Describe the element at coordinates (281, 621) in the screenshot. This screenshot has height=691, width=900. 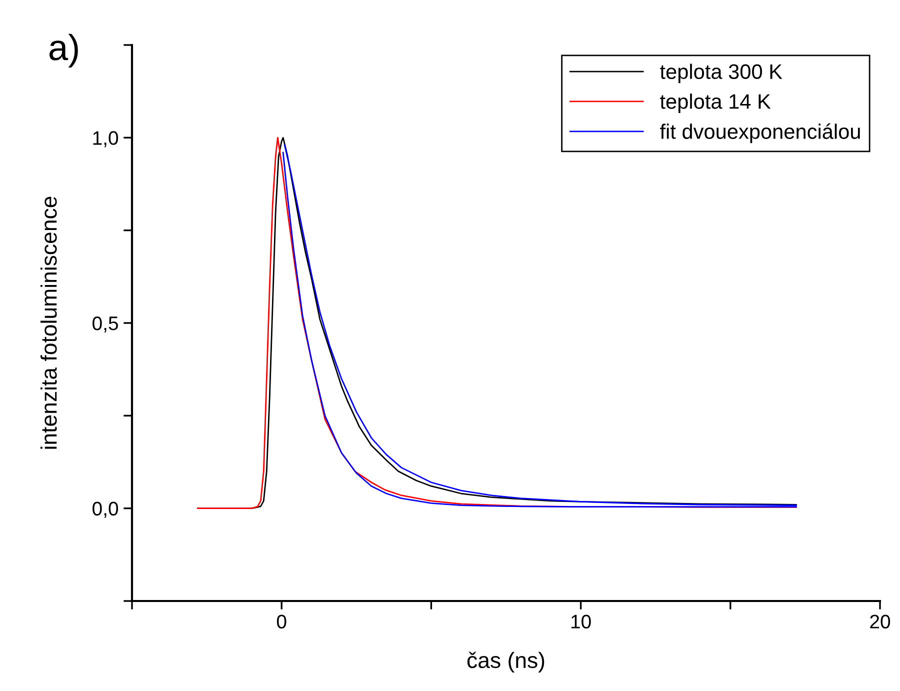
I see `x-tick-label: 0` at that location.